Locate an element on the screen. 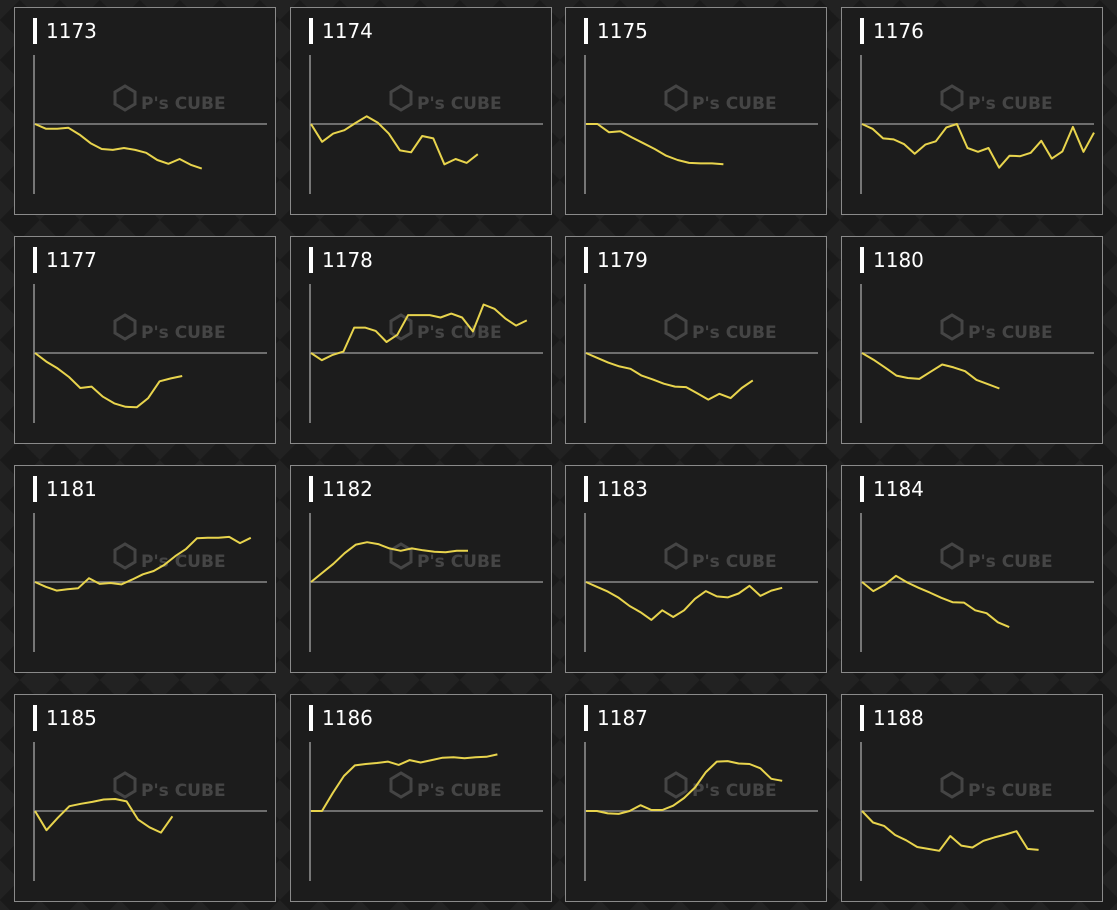 The width and height of the screenshot is (1117, 910). chart-panel: P's CUBE 1185 is located at coordinates (145, 798).